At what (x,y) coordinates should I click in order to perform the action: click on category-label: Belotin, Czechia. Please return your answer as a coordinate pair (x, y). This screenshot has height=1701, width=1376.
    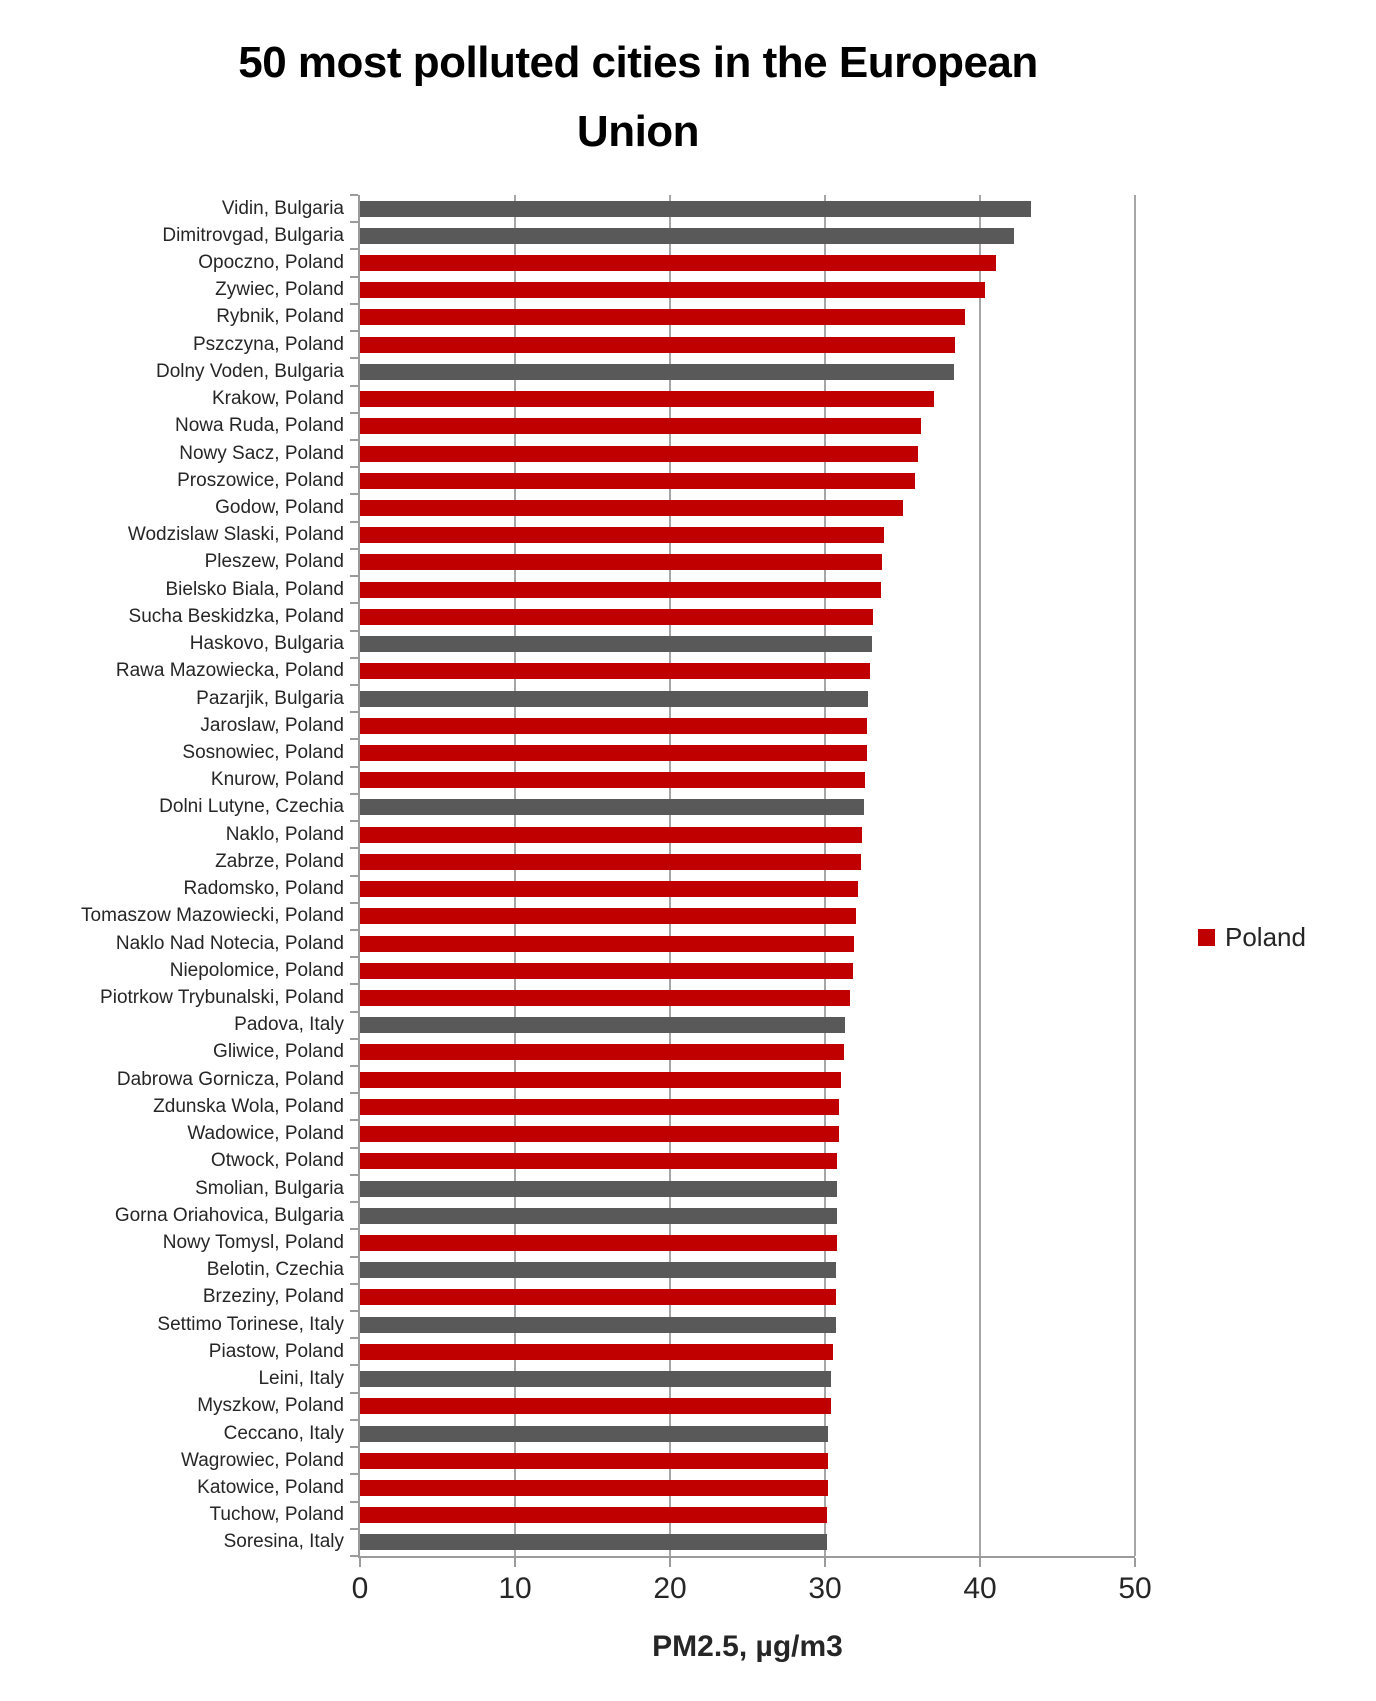
    Looking at the image, I should click on (275, 1270).